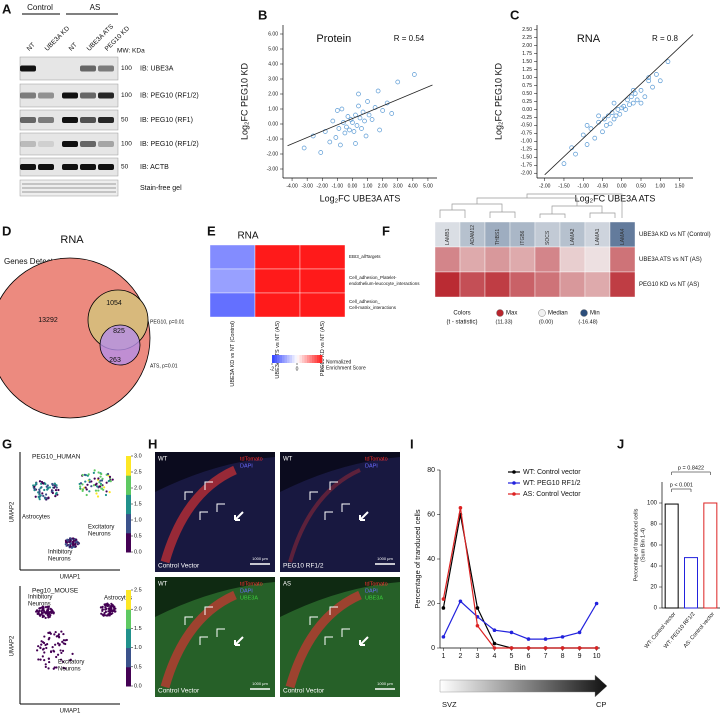 This screenshot has height=719, width=724. Describe the element at coordinates (260, 558) in the screenshot. I see `scale-label: 1000 μm` at that location.